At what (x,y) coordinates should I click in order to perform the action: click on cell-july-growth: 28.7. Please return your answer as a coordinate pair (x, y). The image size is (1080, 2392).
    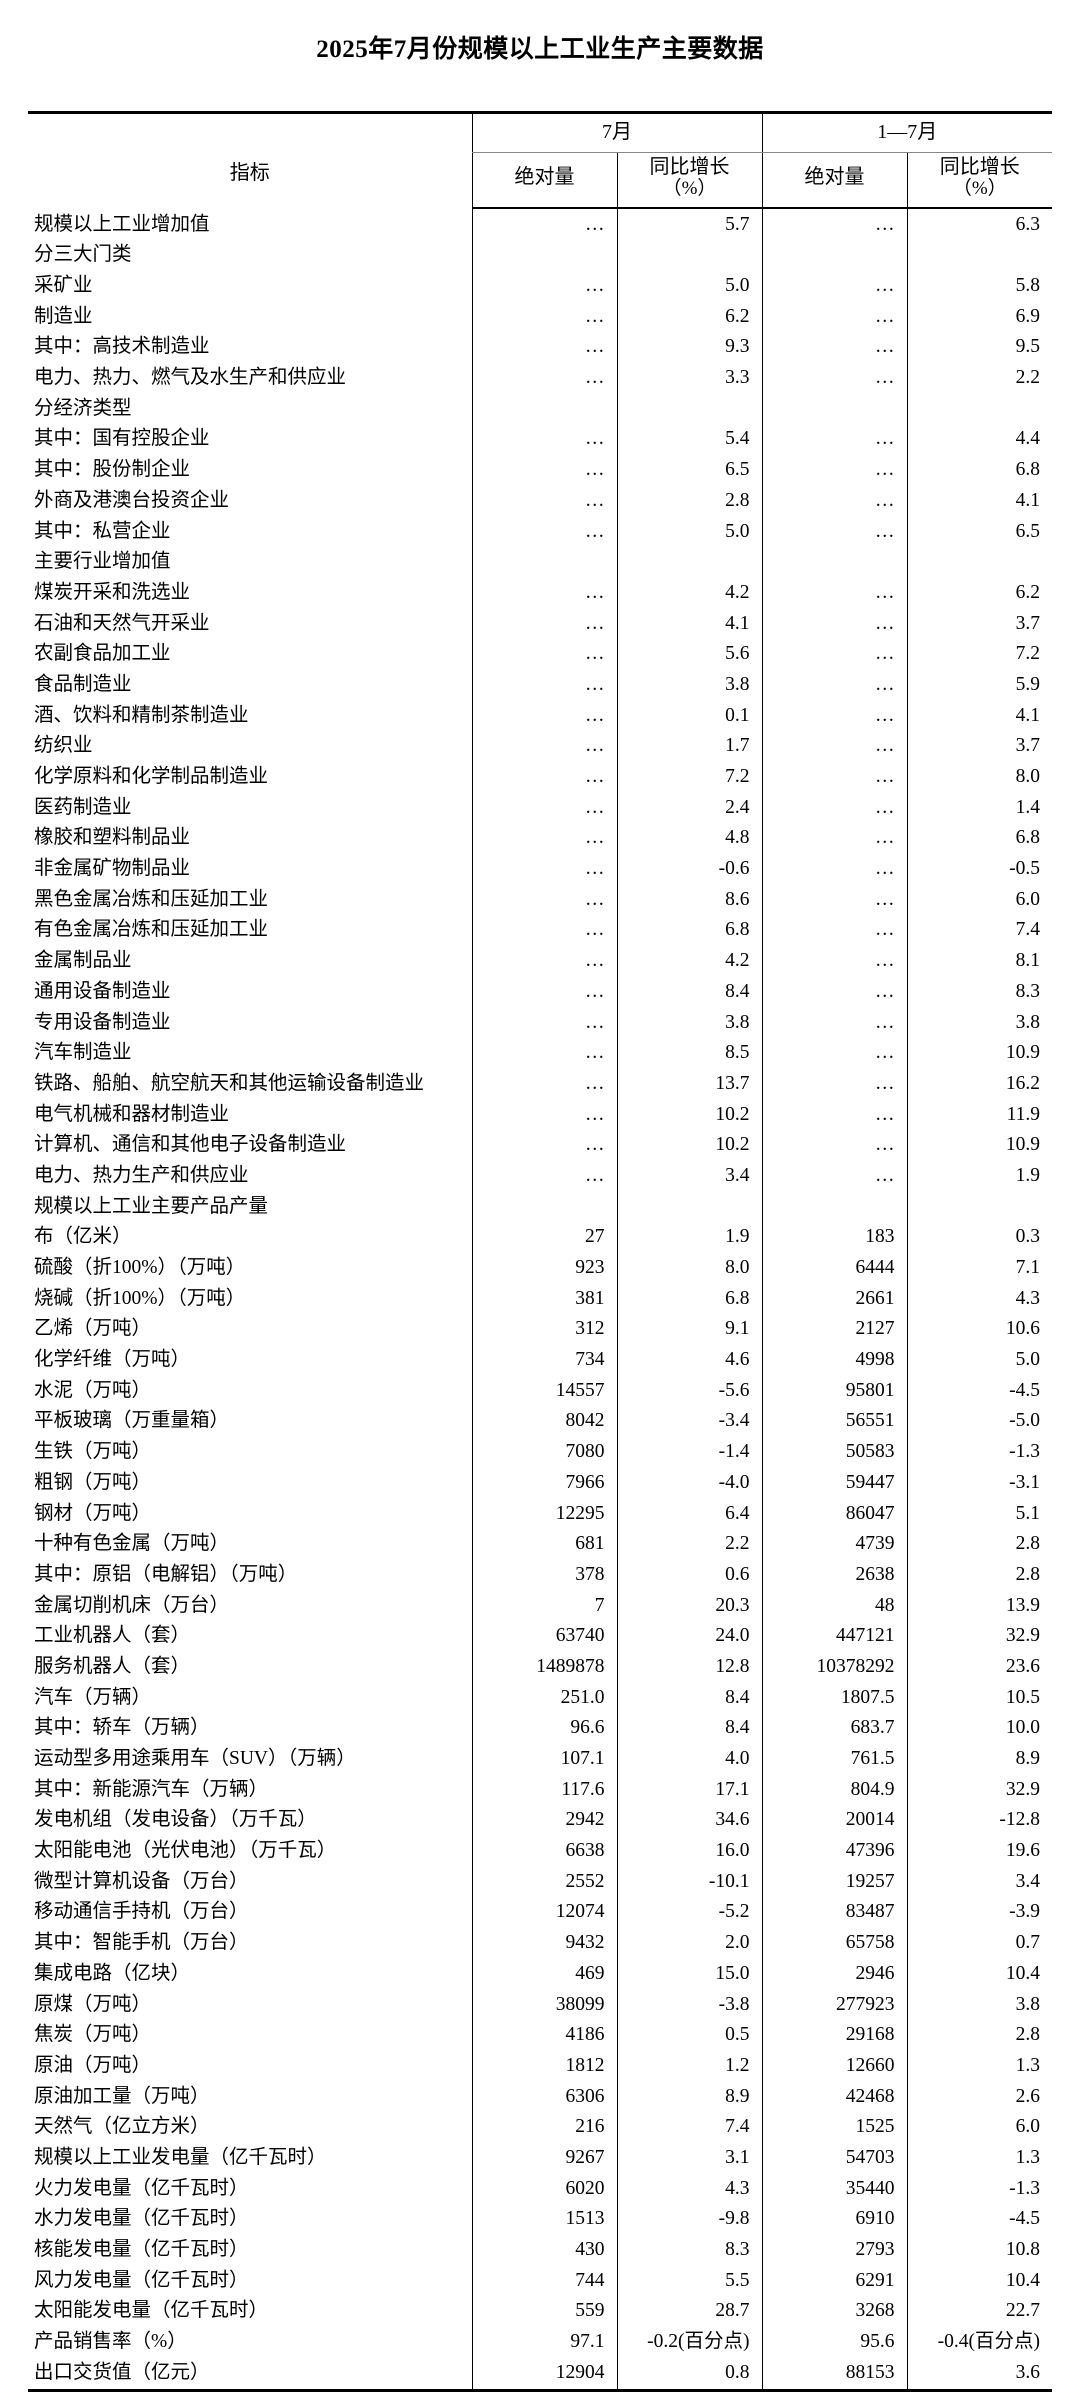
    Looking at the image, I should click on (689, 2311).